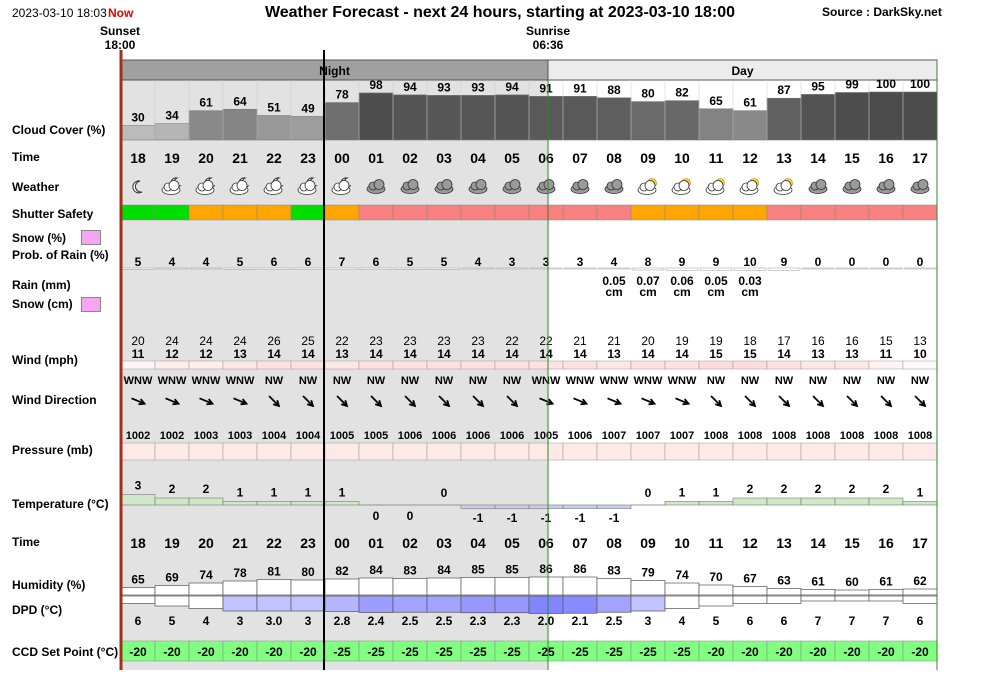 The width and height of the screenshot is (1000, 680). Describe the element at coordinates (172, 621) in the screenshot. I see `dpd-label: 5` at that location.